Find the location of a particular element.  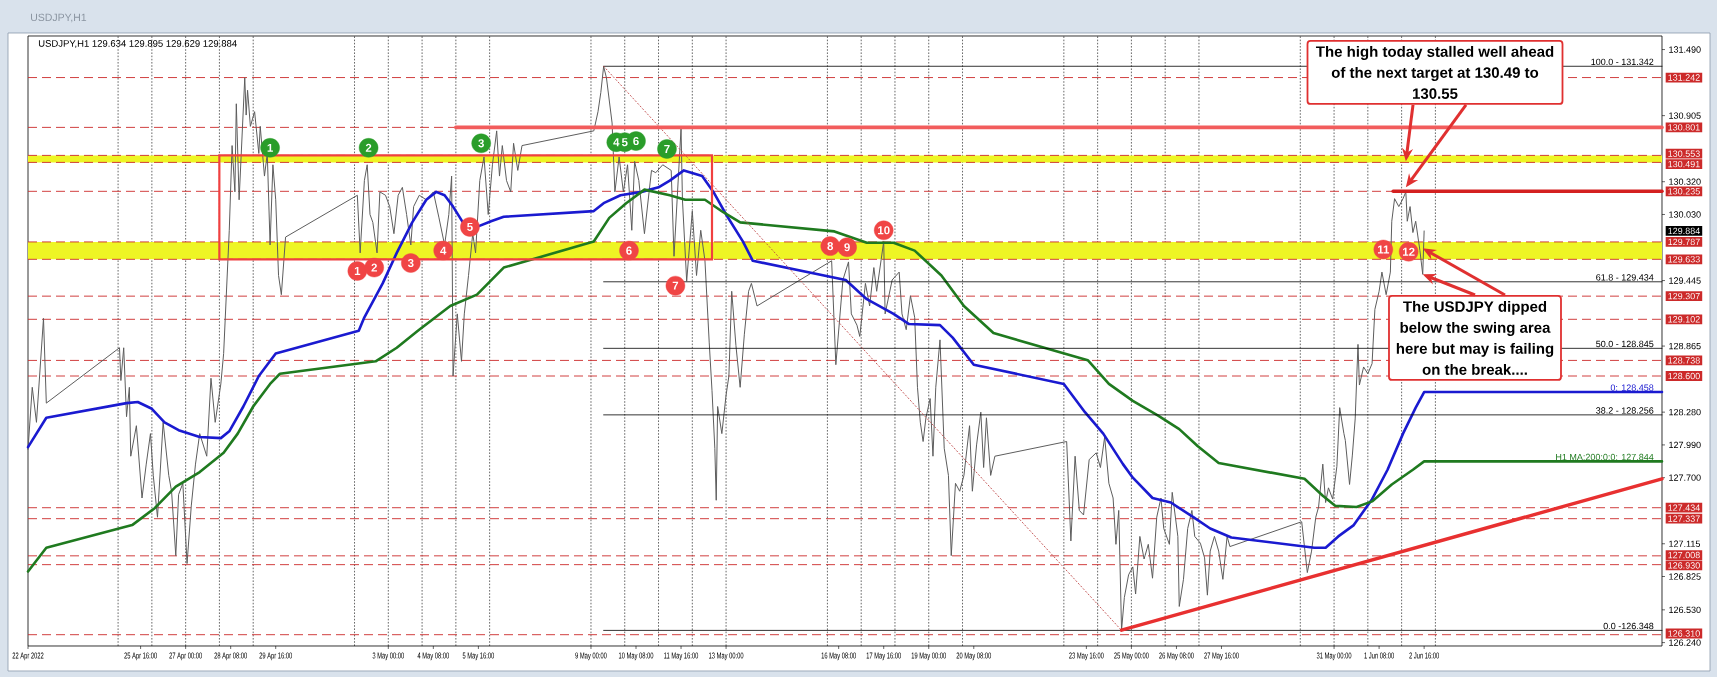

ref-line-label: 126.930 is located at coordinates (1684, 565).